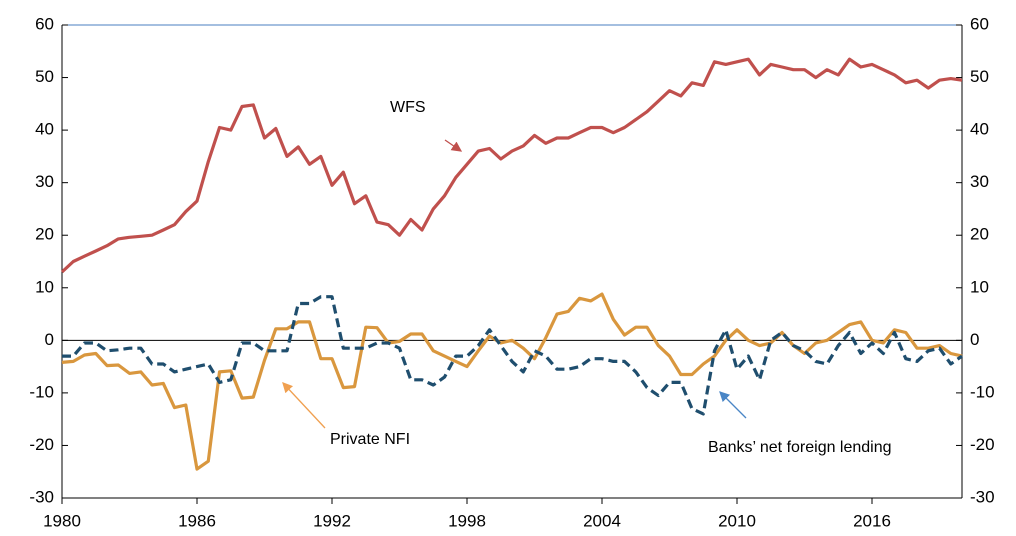  Describe the element at coordinates (982, 496) in the screenshot. I see `y2-tick-label: -30` at that location.